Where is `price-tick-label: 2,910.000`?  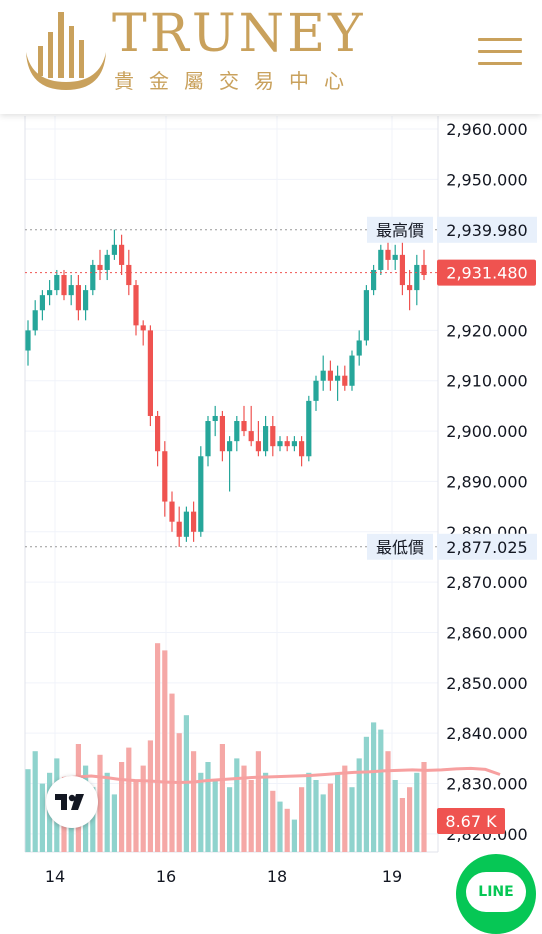 price-tick-label: 2,910.000 is located at coordinates (486, 381).